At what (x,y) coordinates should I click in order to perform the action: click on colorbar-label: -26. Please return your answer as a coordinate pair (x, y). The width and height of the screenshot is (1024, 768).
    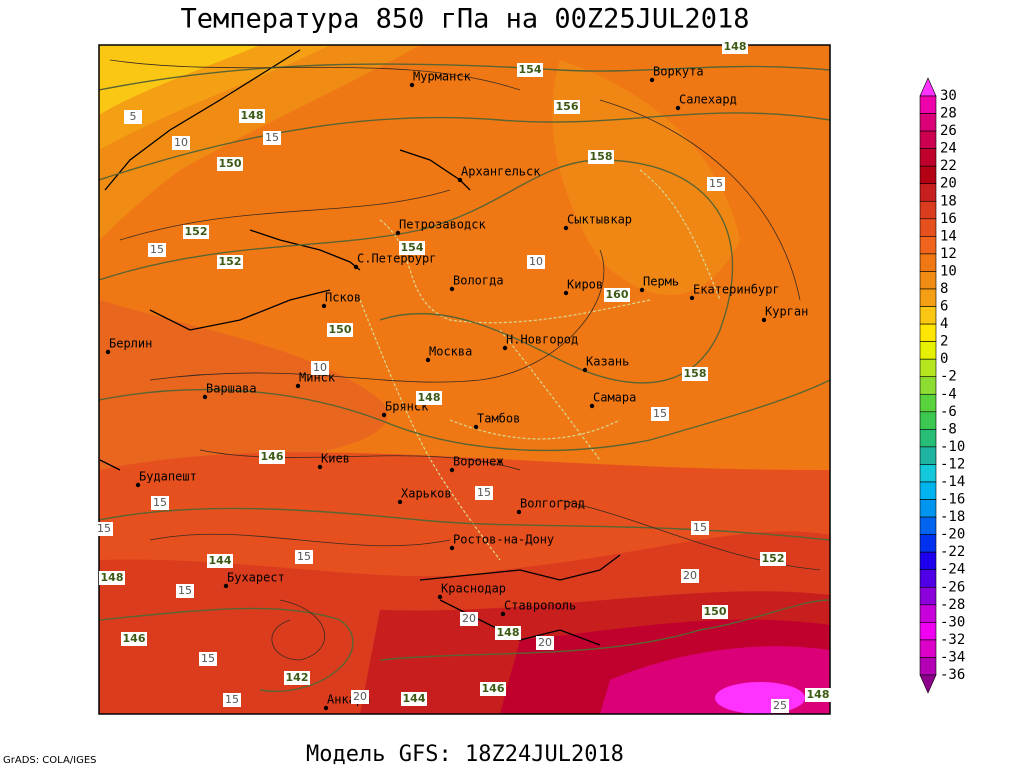
    Looking at the image, I should click on (952, 587).